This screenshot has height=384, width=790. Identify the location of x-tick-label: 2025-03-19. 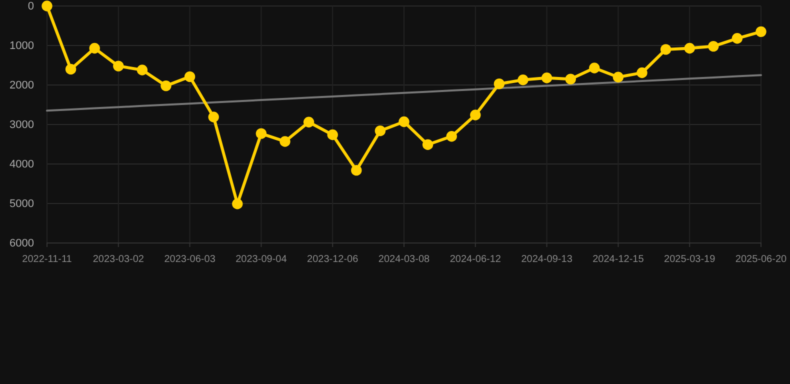
(690, 259).